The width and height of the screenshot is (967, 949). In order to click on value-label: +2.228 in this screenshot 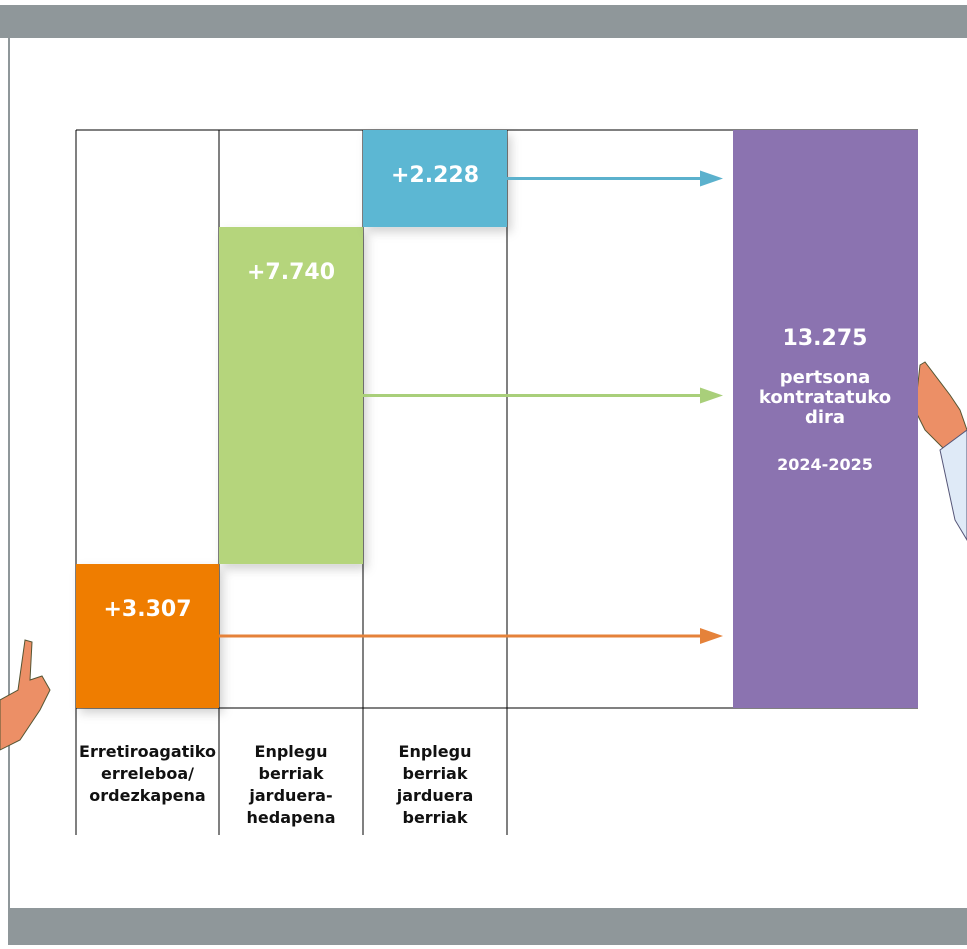, I will do `click(435, 175)`.